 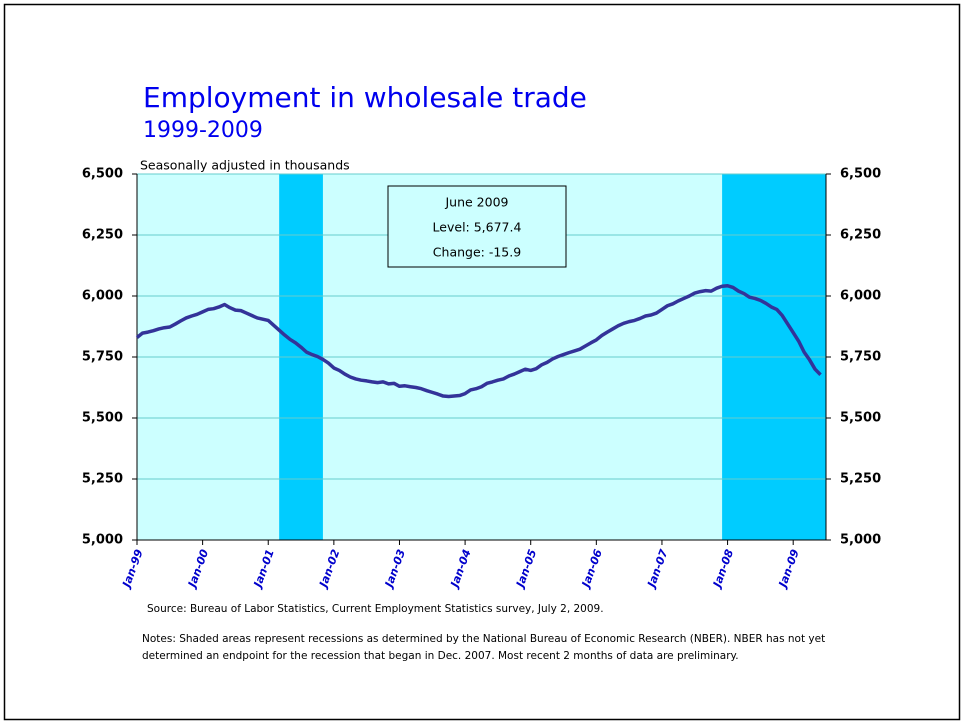 I want to click on x-tick-label: Jan-06, so click(x=592, y=569).